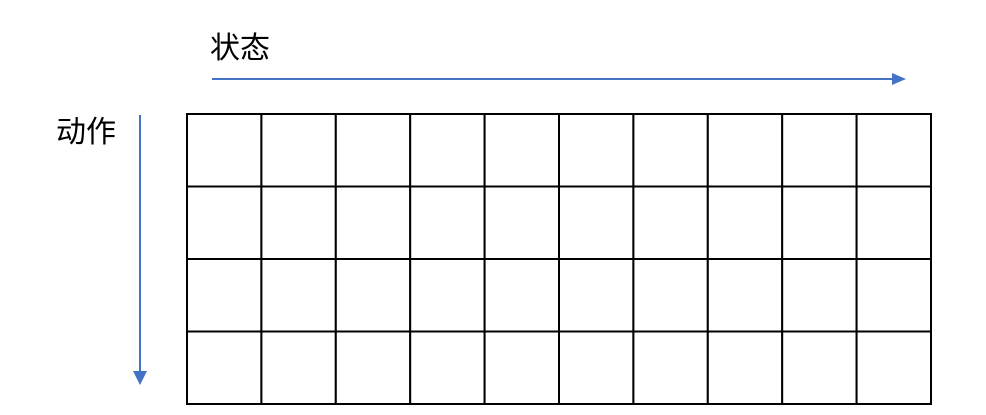 The image size is (986, 415). I want to click on state-arrow-head, so click(899, 79).